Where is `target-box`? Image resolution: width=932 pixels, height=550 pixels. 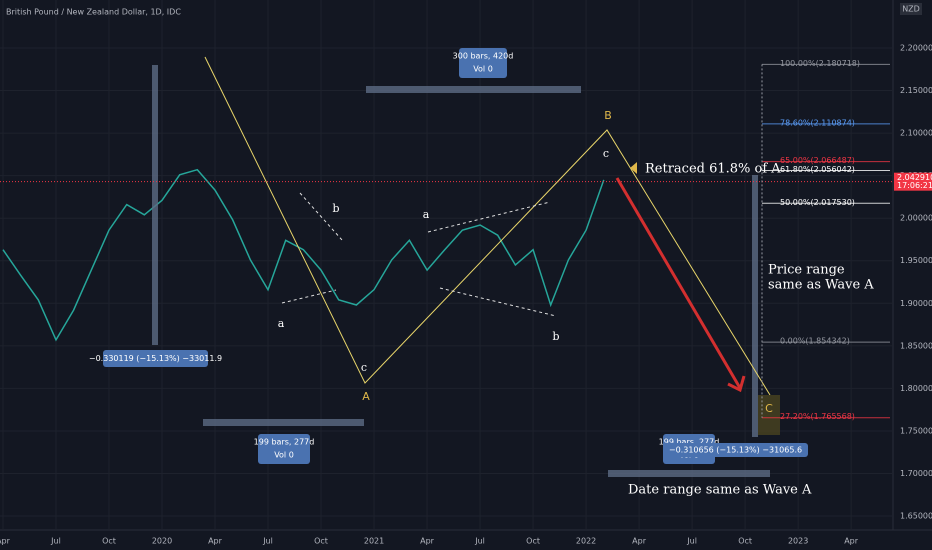 target-box is located at coordinates (769, 415).